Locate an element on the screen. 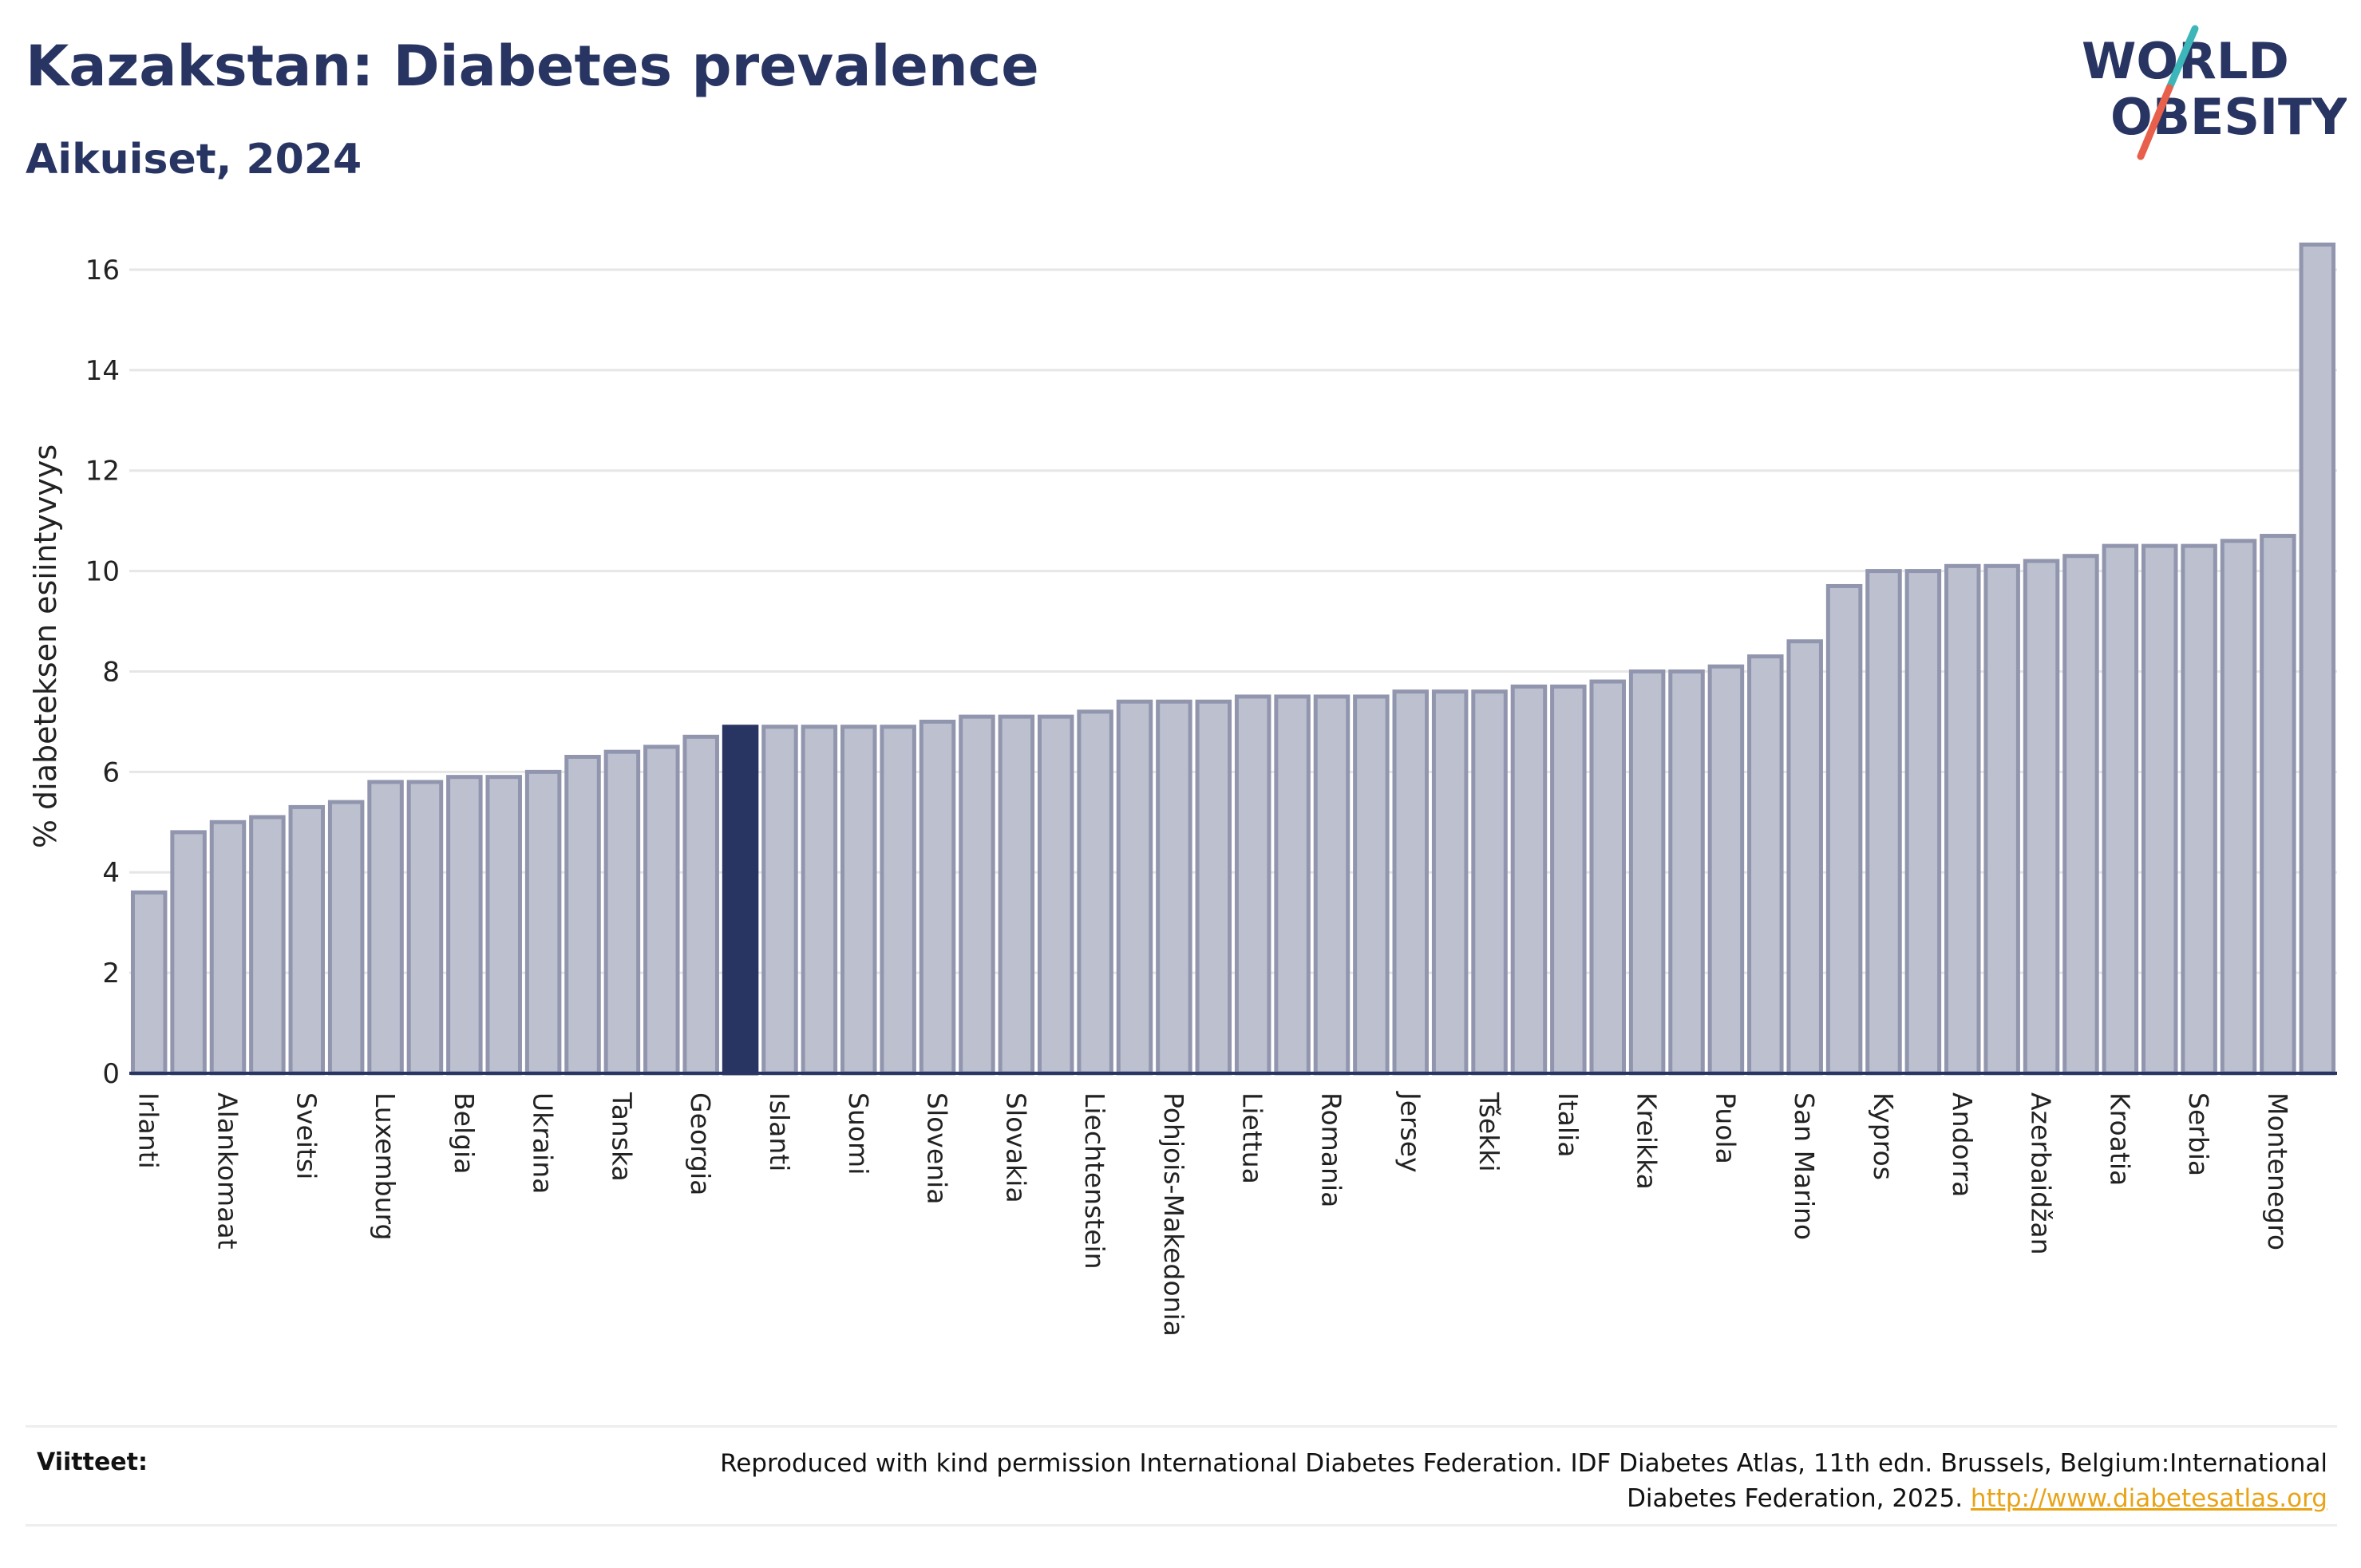 Image resolution: width=2361 pixels, height=1568 pixels. x-tick-label: Georgia is located at coordinates (700, 1143).